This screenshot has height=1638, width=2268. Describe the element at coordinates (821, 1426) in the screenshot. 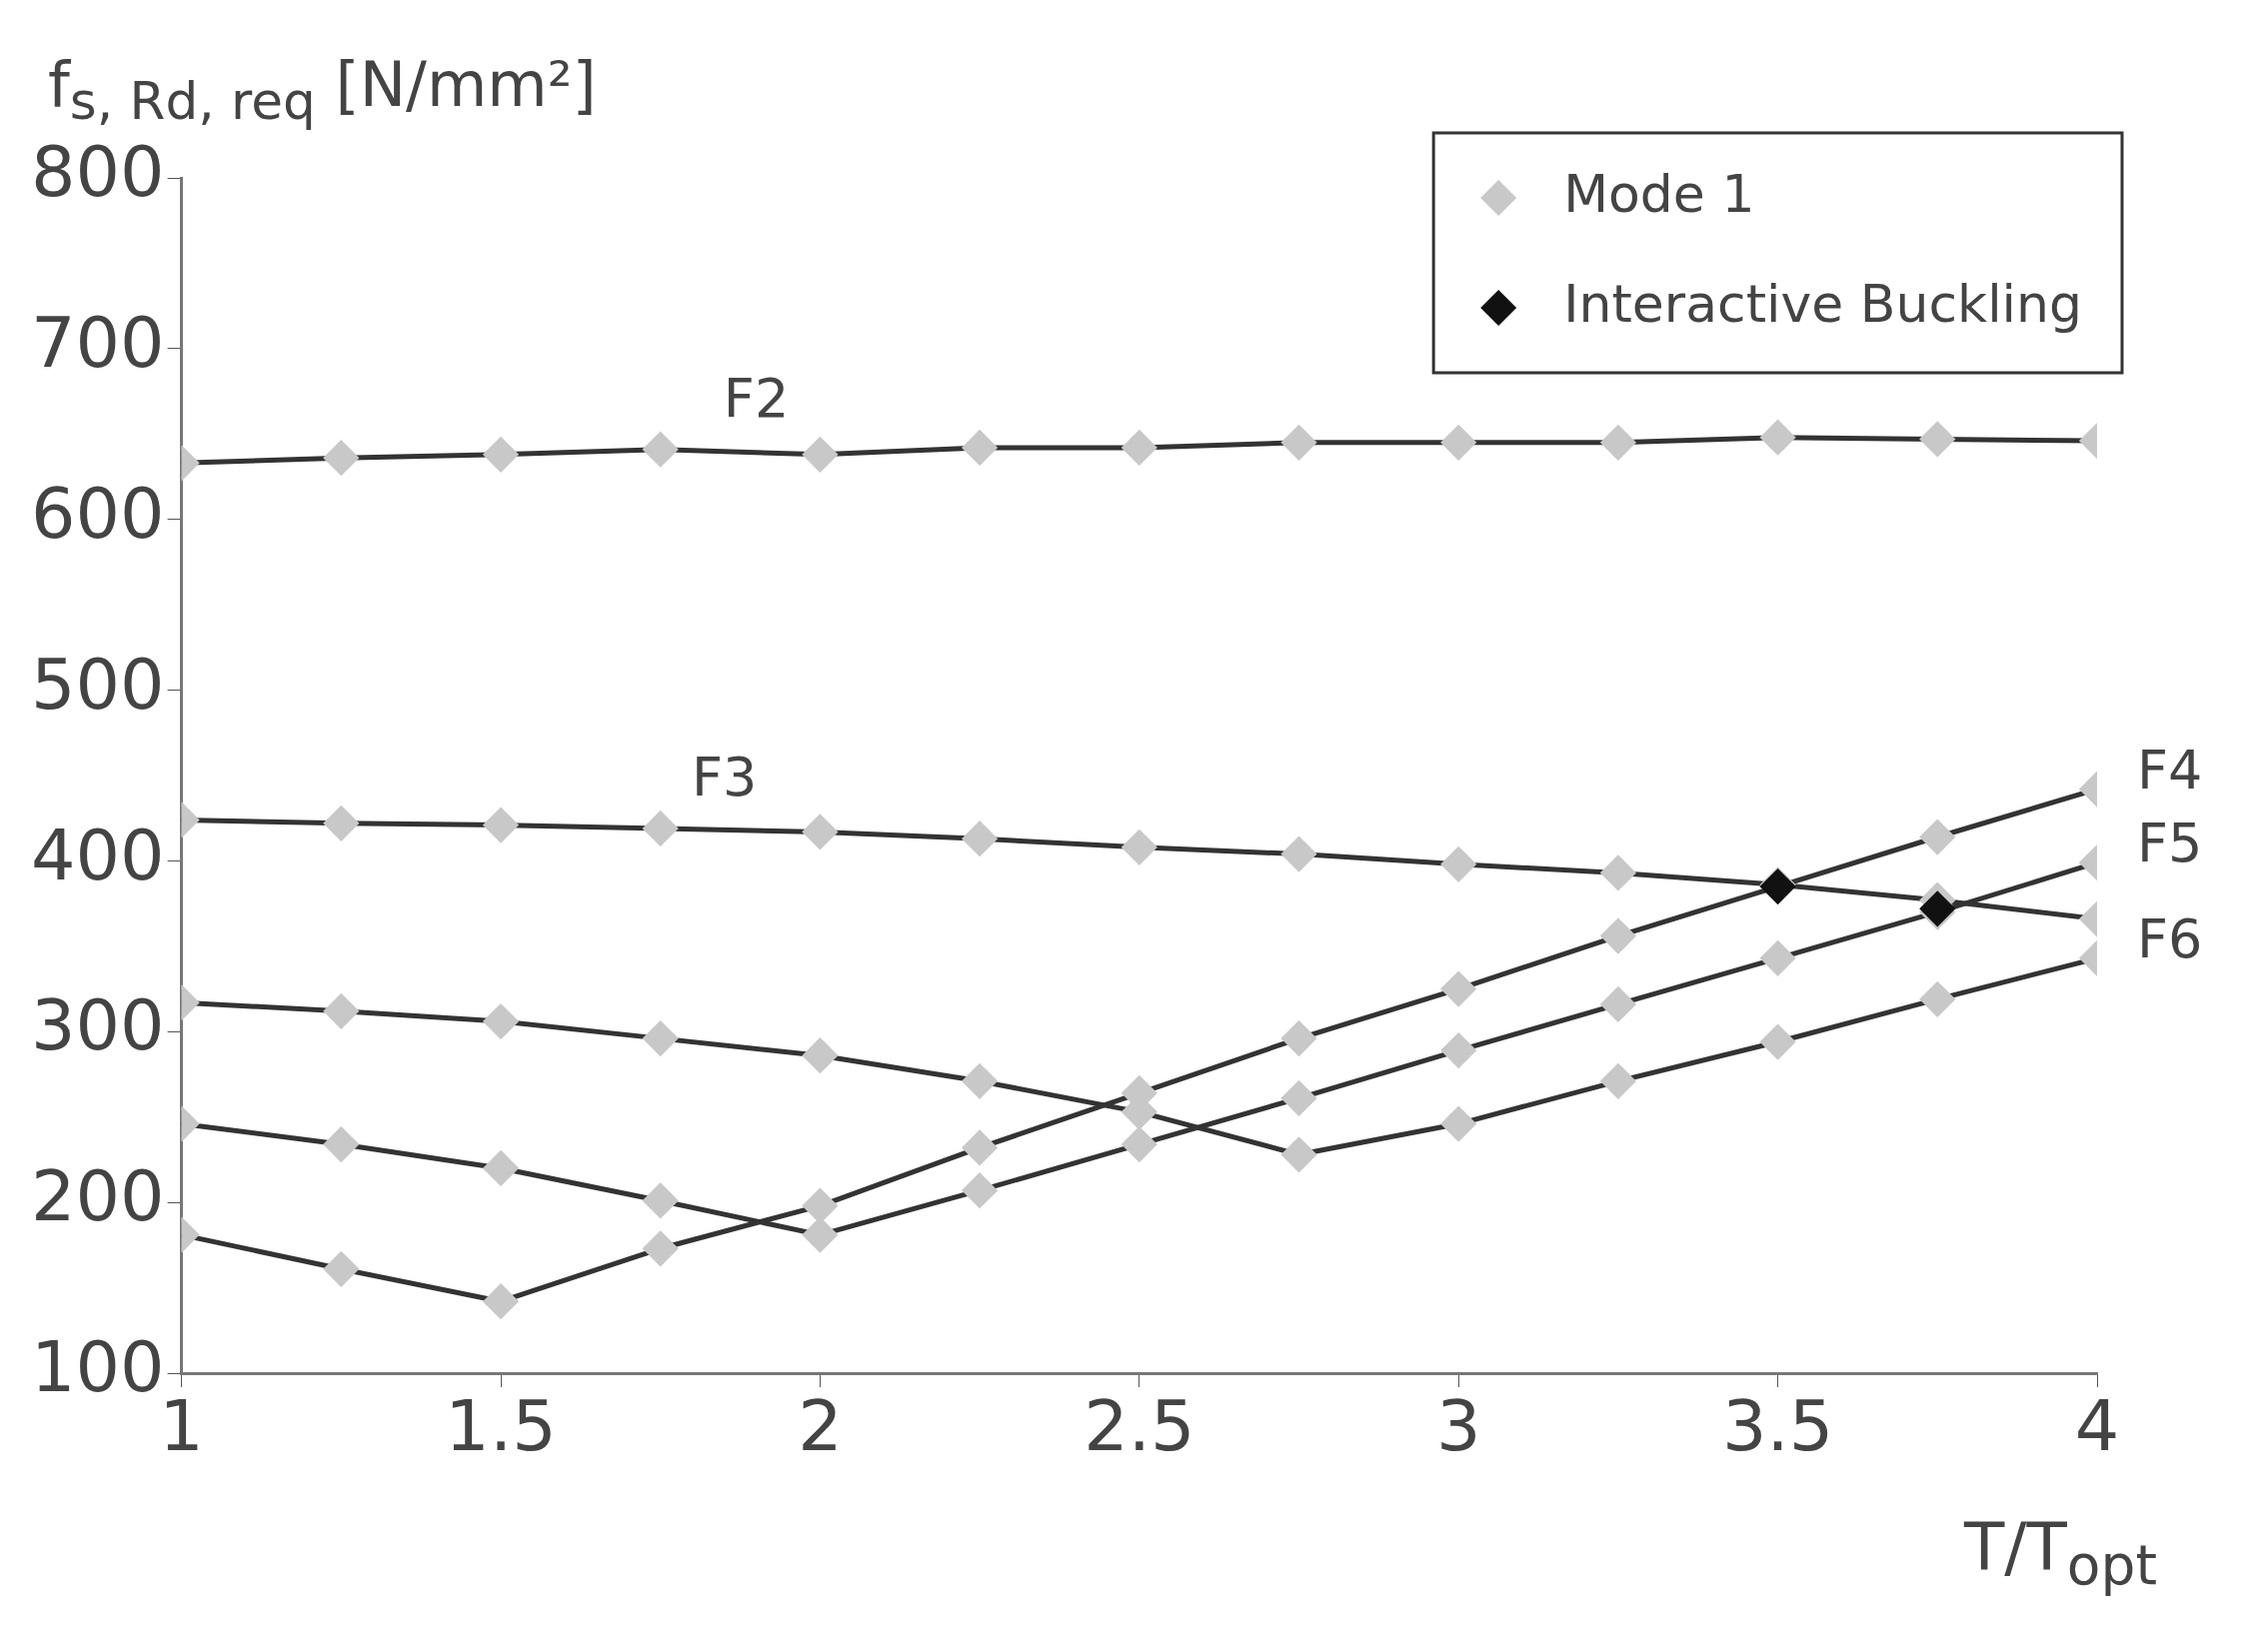

I see `x-tick-label: 2` at that location.